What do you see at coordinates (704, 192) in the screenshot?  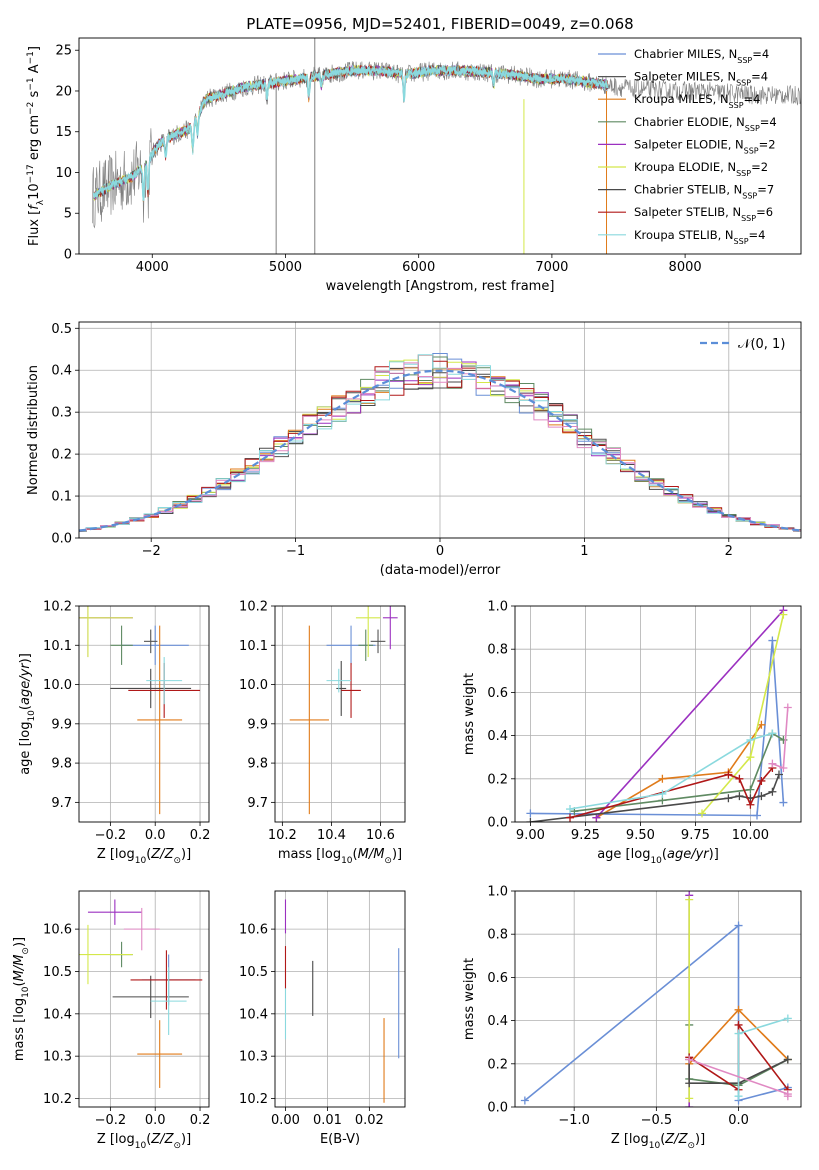 I see `legend-label: Chabrier STELIB, NSSP=7` at bounding box center [704, 192].